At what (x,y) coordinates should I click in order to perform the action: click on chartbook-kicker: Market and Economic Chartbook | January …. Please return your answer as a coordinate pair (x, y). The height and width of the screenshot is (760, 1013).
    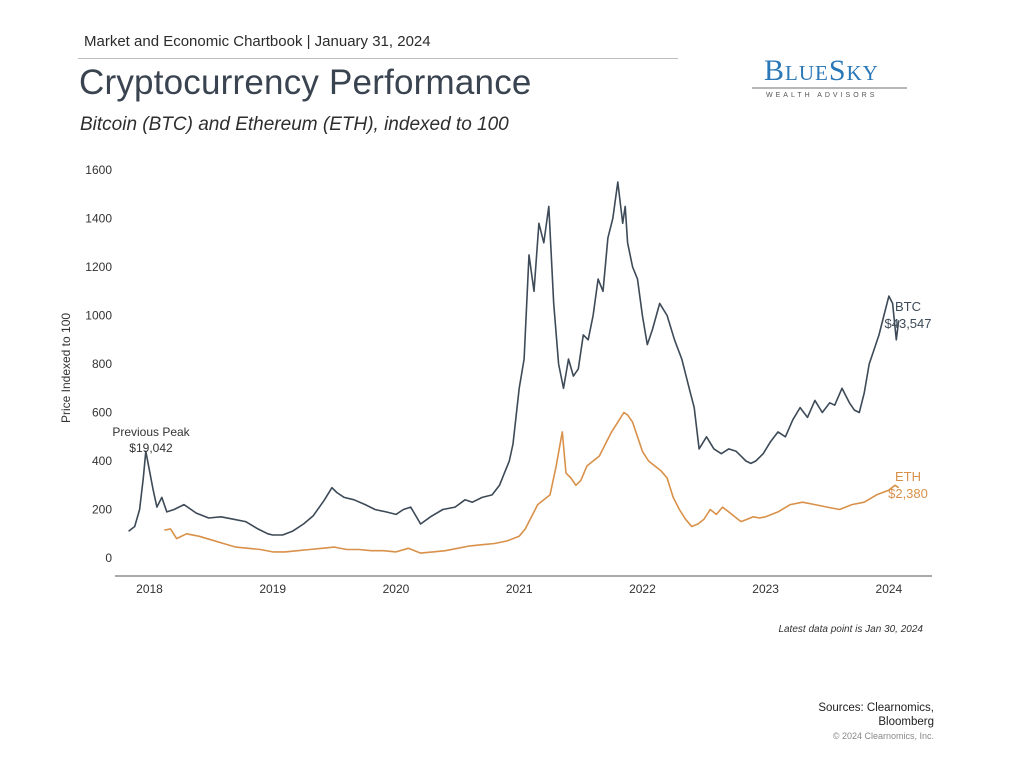
    Looking at the image, I should click on (257, 41).